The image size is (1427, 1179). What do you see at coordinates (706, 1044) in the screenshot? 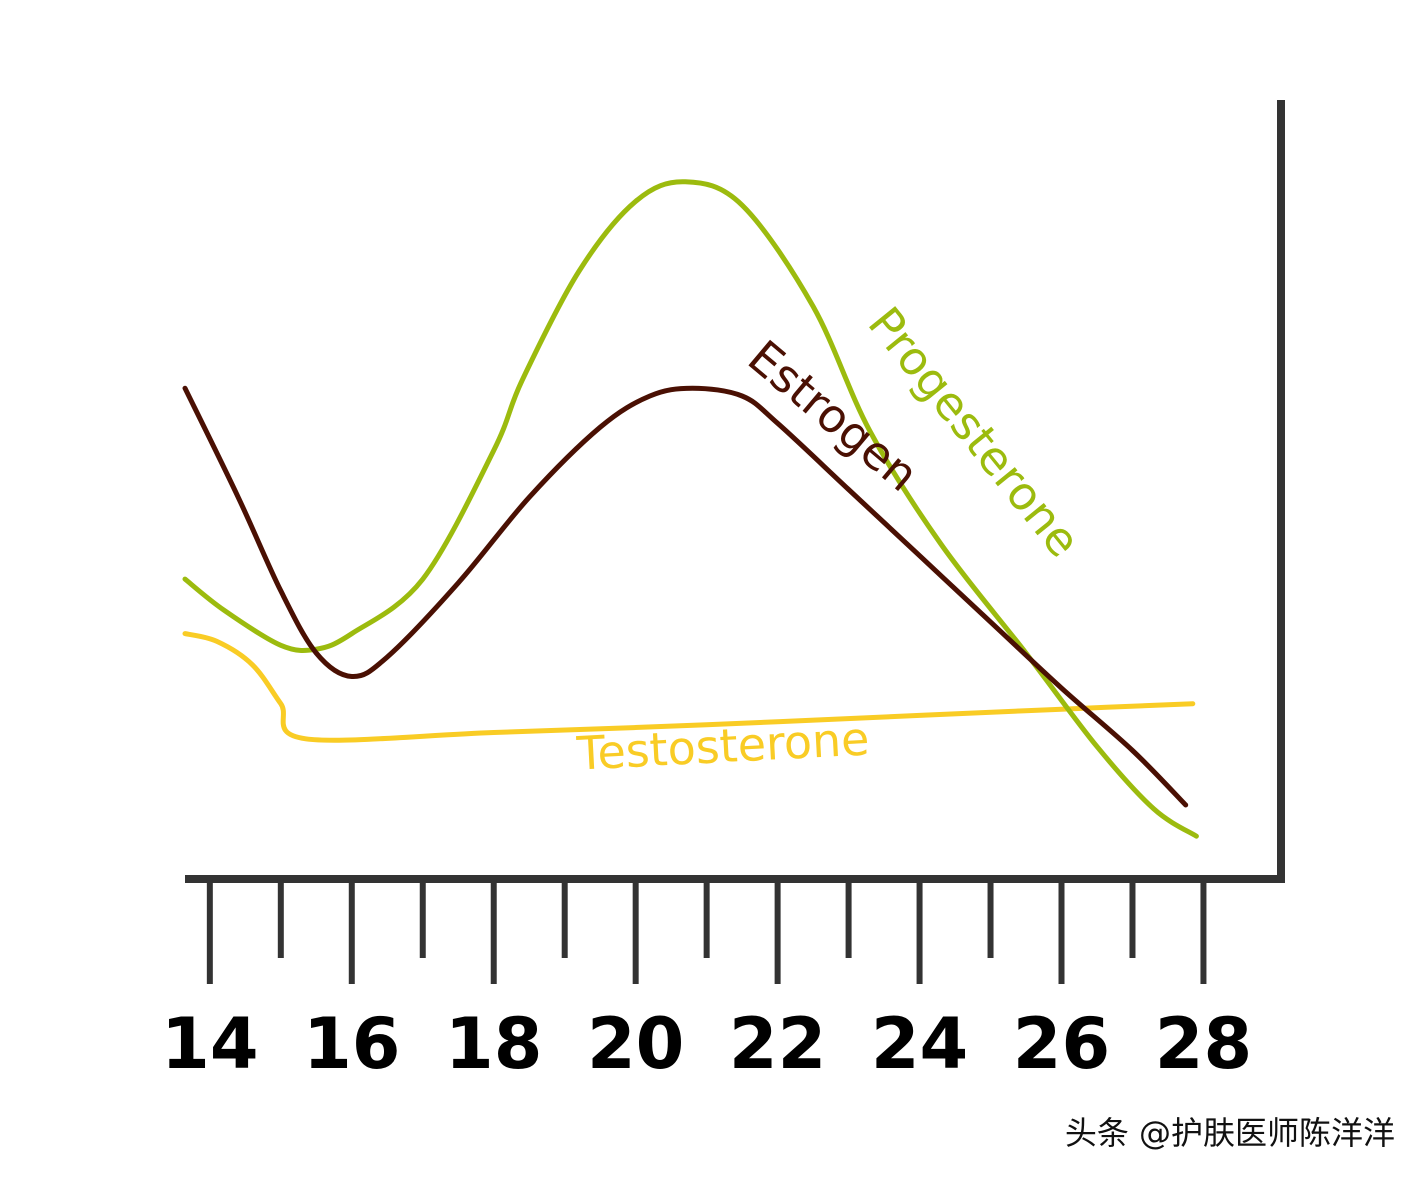
I see `x-tick-labels: 14 16 18 20 22 24 26 28` at bounding box center [706, 1044].